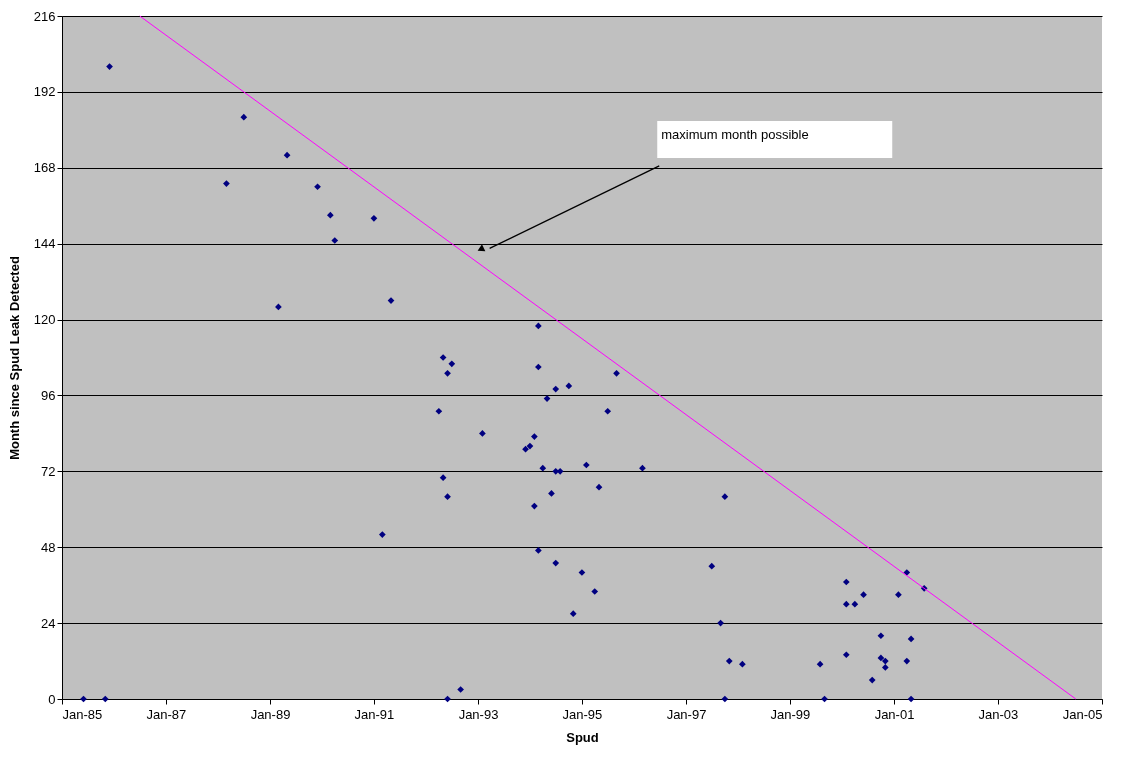 The width and height of the screenshot is (1147, 766). I want to click on x-tick-label: Jan-03, so click(998, 714).